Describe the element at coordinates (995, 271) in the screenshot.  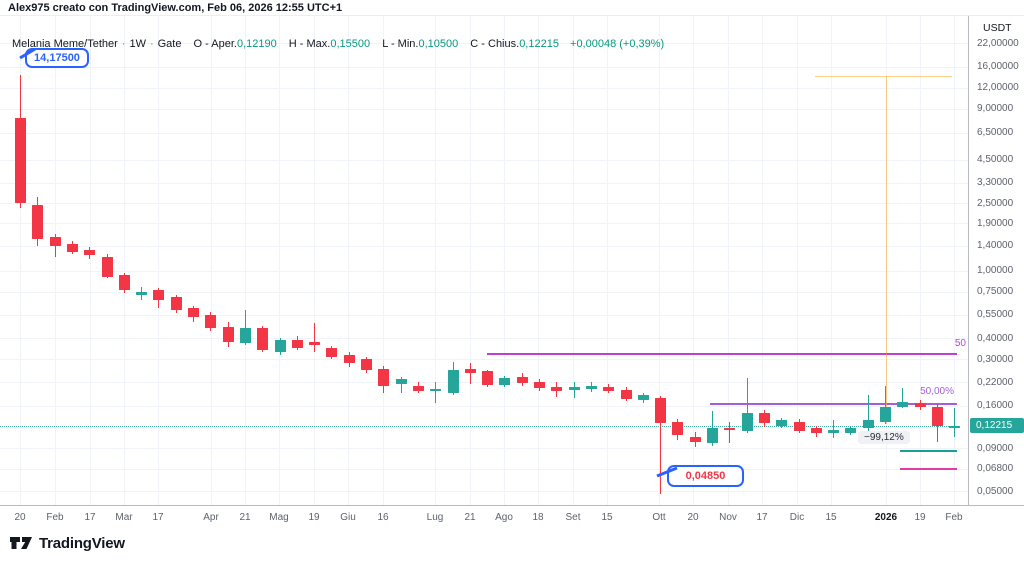
I see `price-axis-tick: 1,00000` at that location.